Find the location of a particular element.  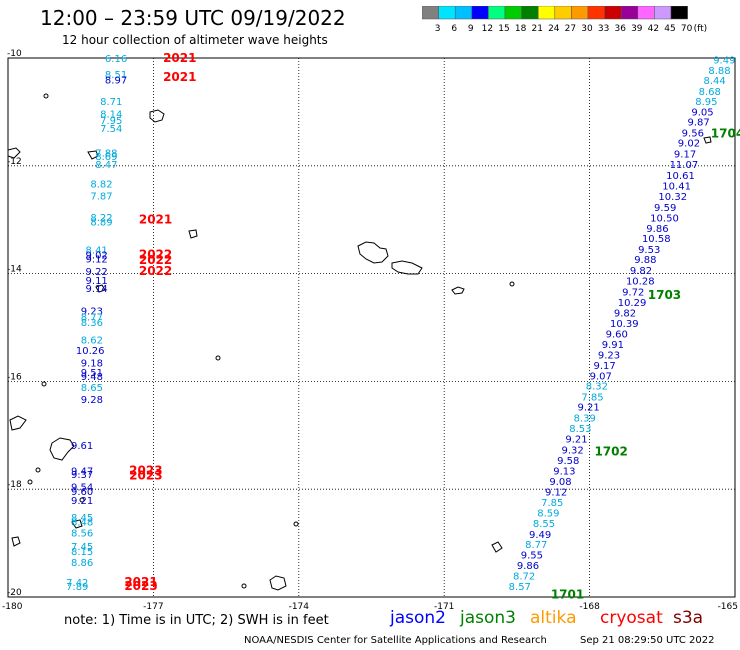

longitude-label: -180 is located at coordinates (12, 606).